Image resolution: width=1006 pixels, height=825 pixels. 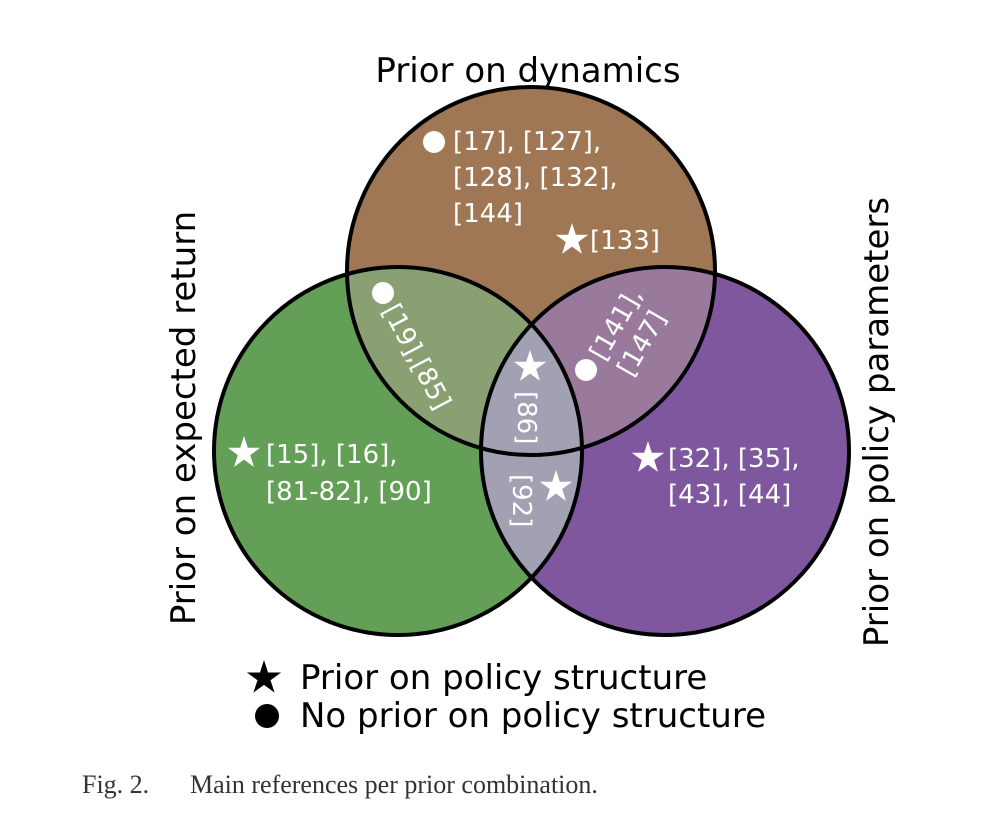 What do you see at coordinates (738, 477) in the screenshot?
I see `refs-params-only: [32], [35], [43], [44]` at bounding box center [738, 477].